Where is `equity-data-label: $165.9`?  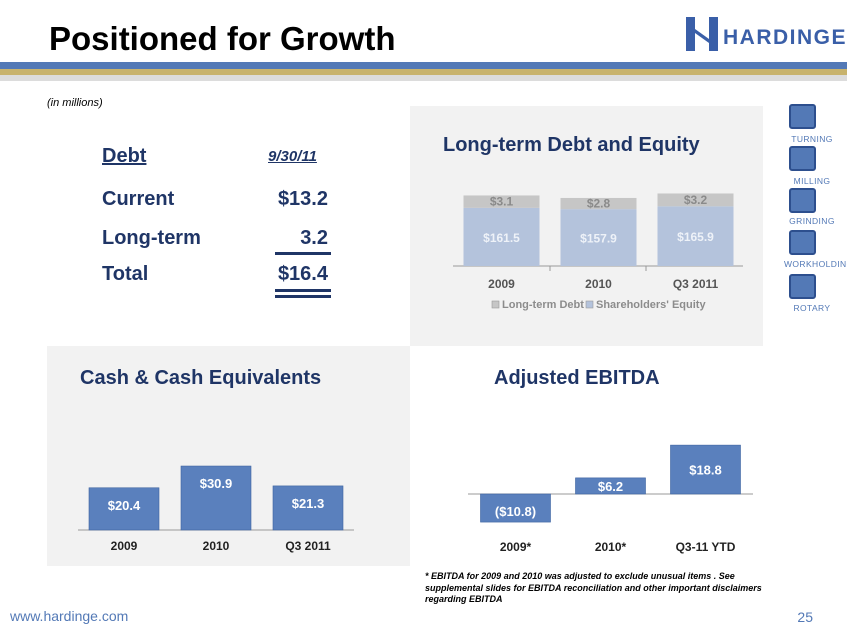
equity-data-label: $165.9 is located at coordinates (695, 237).